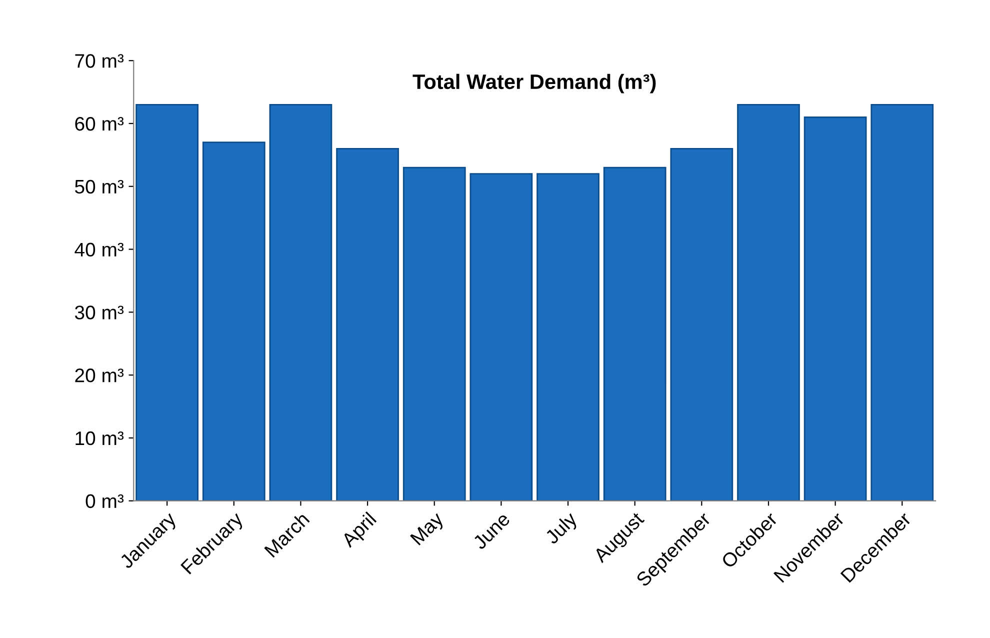 This screenshot has width=990, height=638. I want to click on y-tick-label: 10 m³, so click(100, 438).